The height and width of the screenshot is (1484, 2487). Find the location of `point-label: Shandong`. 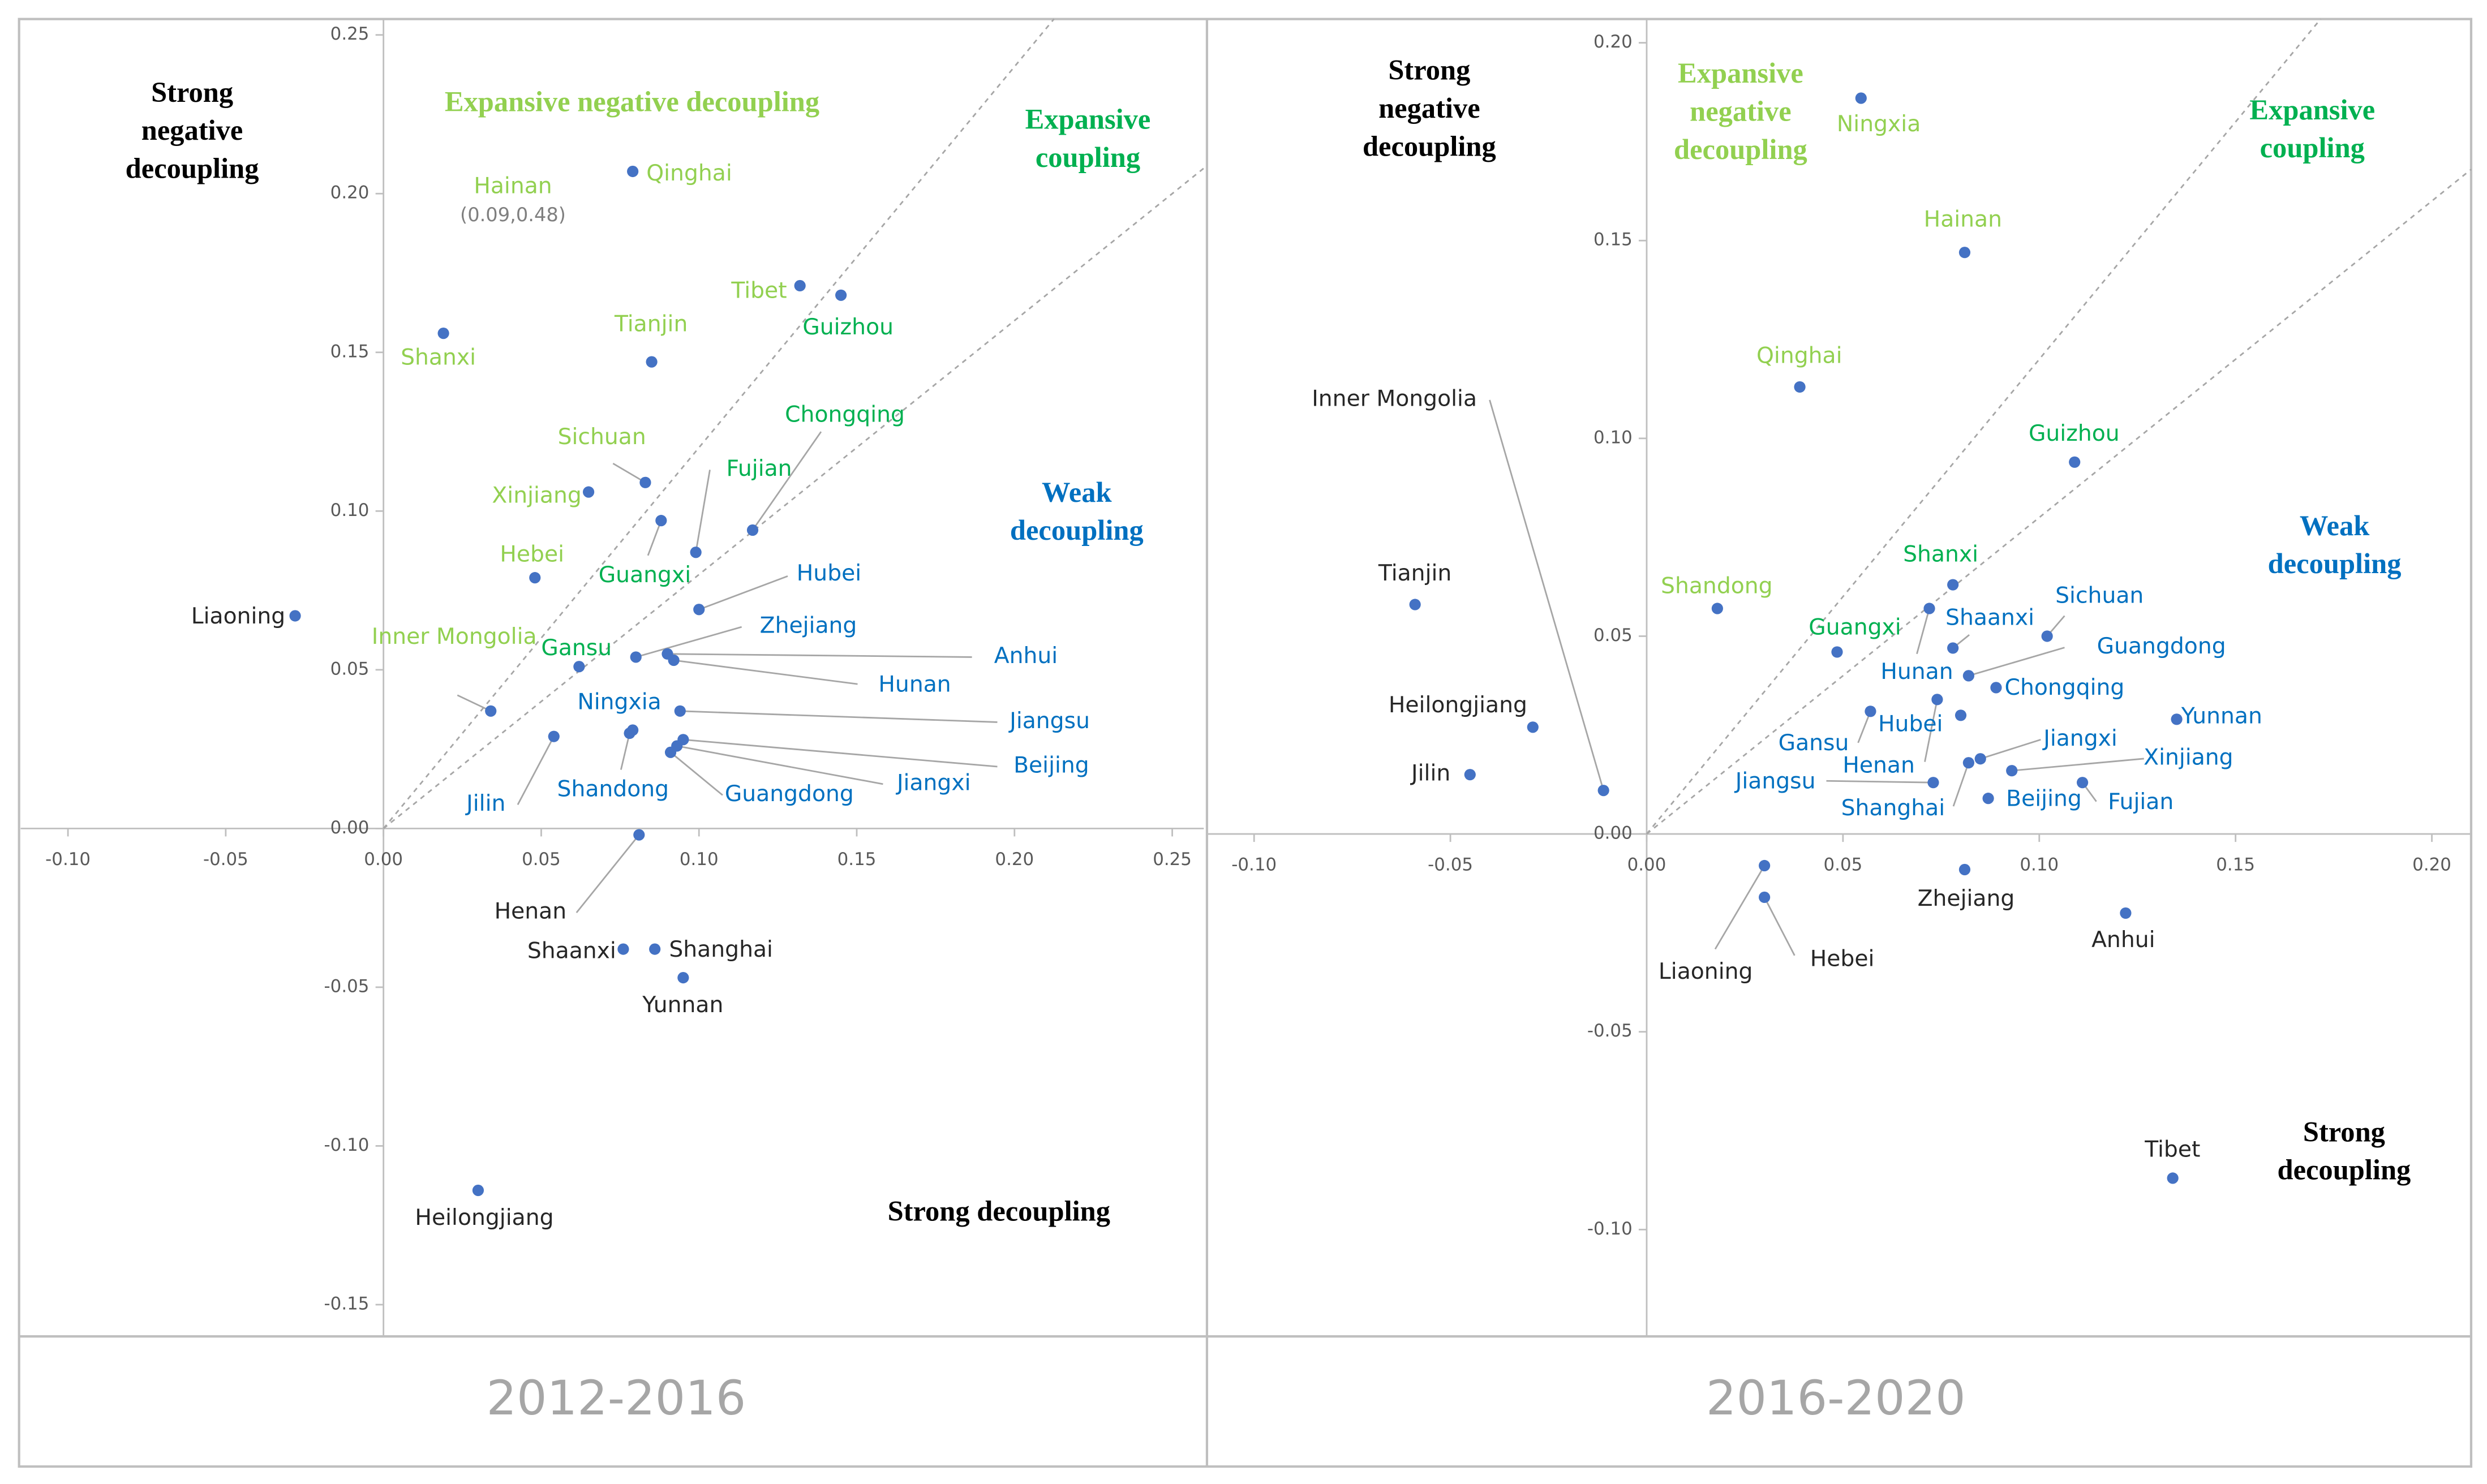

point-label: Shandong is located at coordinates (613, 789).